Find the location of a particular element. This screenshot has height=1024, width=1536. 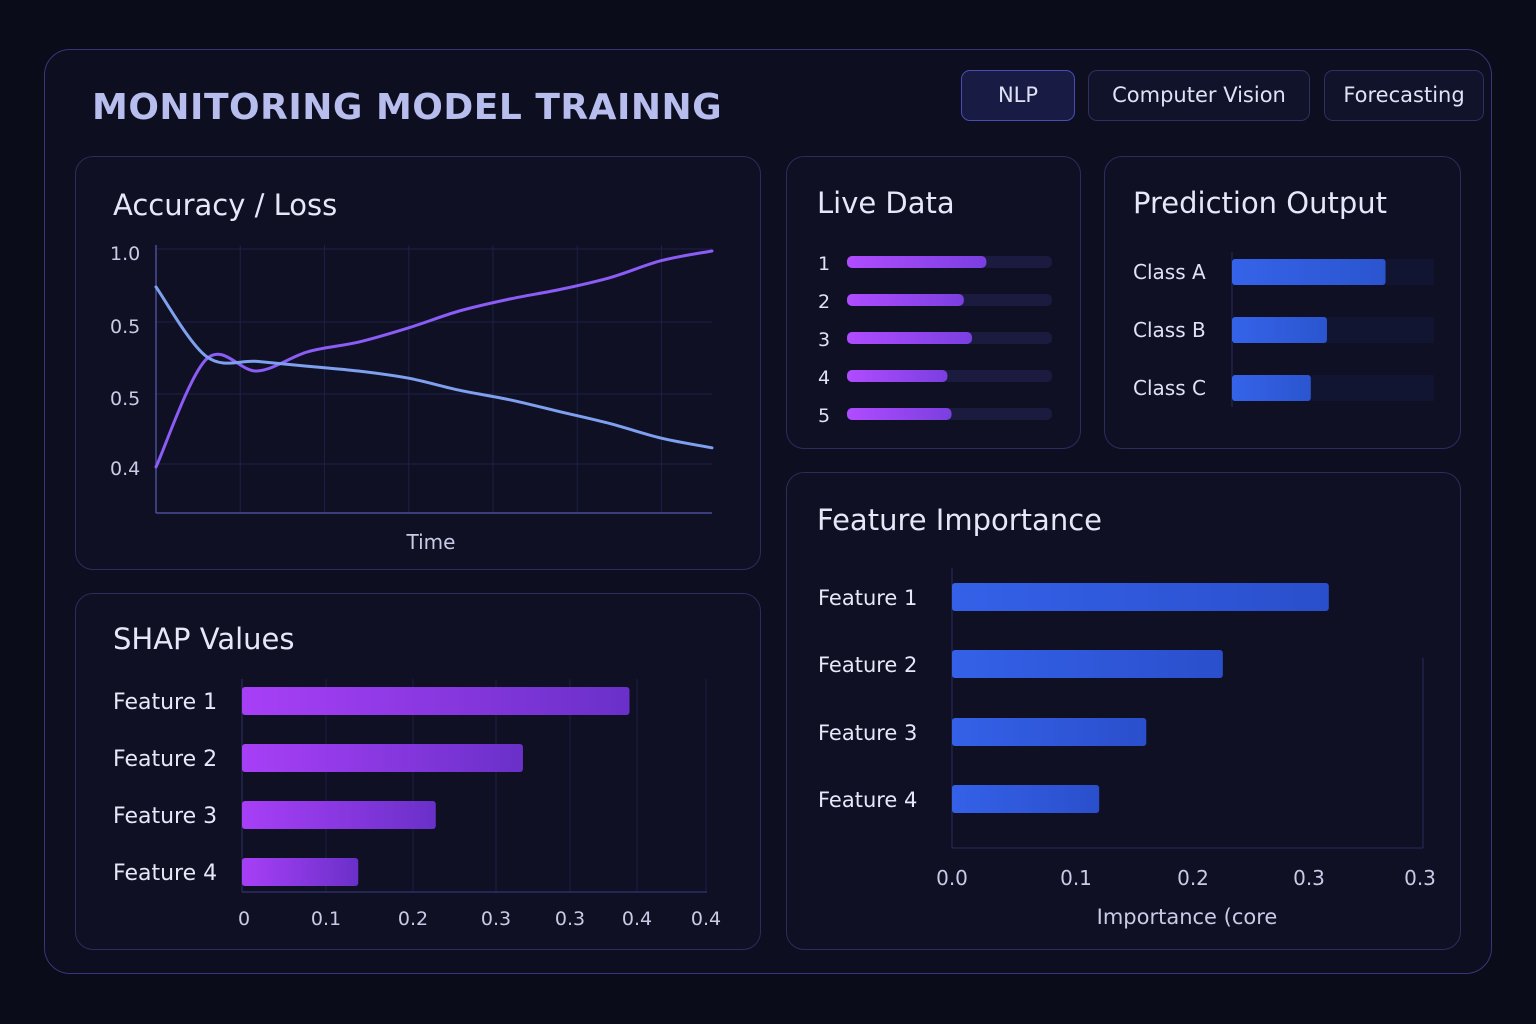

shap-feature-label: Feature 3 is located at coordinates (165, 816).